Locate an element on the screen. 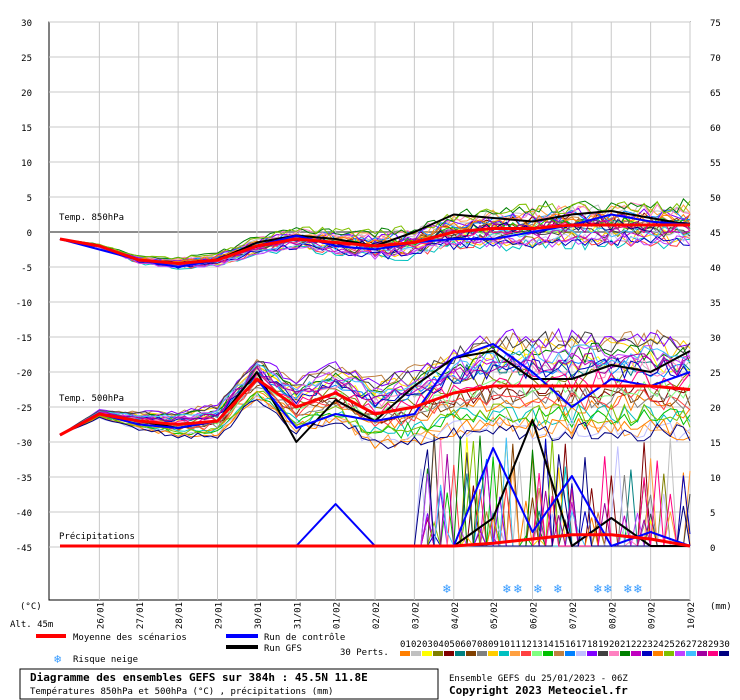 Image resolution: width=740 pixels, height=700 pixels. right-tick-label: 0 is located at coordinates (712, 549).